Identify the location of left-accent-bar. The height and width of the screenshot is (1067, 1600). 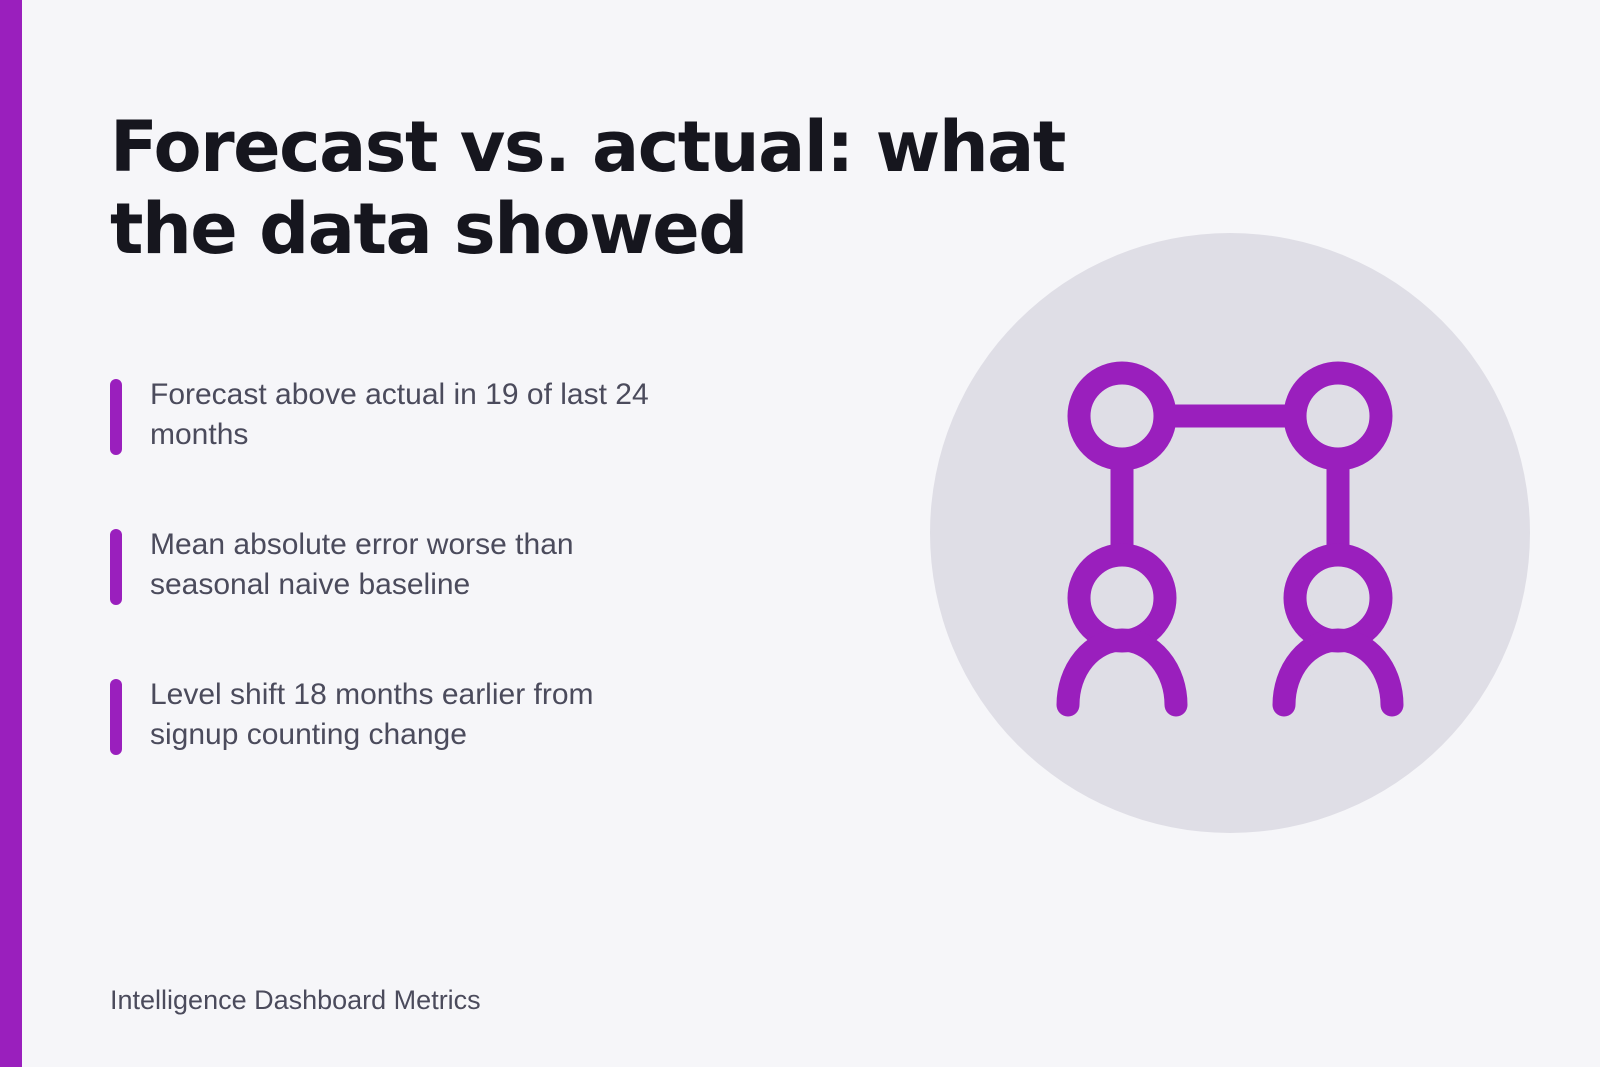
(11, 533).